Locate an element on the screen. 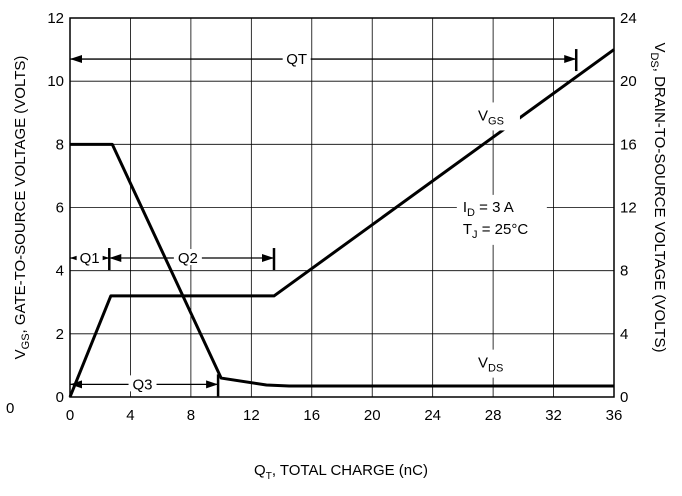 This screenshot has height=496, width=682. y-right-axis-ticks: 0 4 8 12 16 20 24 is located at coordinates (628, 208).